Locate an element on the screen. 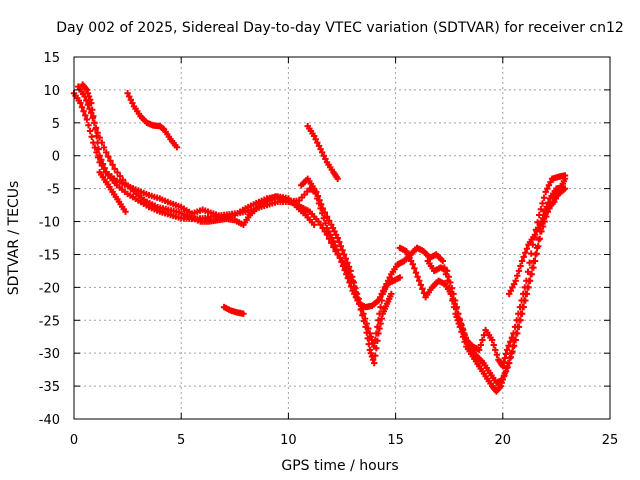  y-tick-label: -15 is located at coordinates (49, 255).